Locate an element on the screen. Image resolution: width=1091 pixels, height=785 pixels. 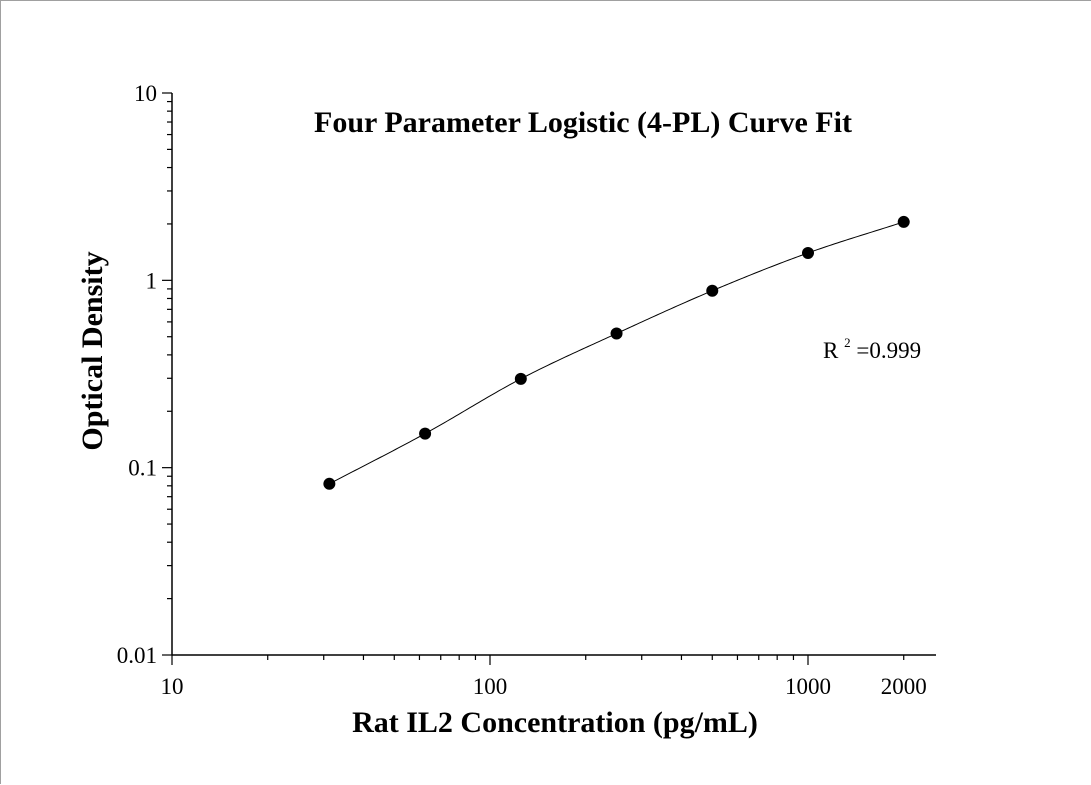
y-tick-label: 0.1 is located at coordinates (142, 468).